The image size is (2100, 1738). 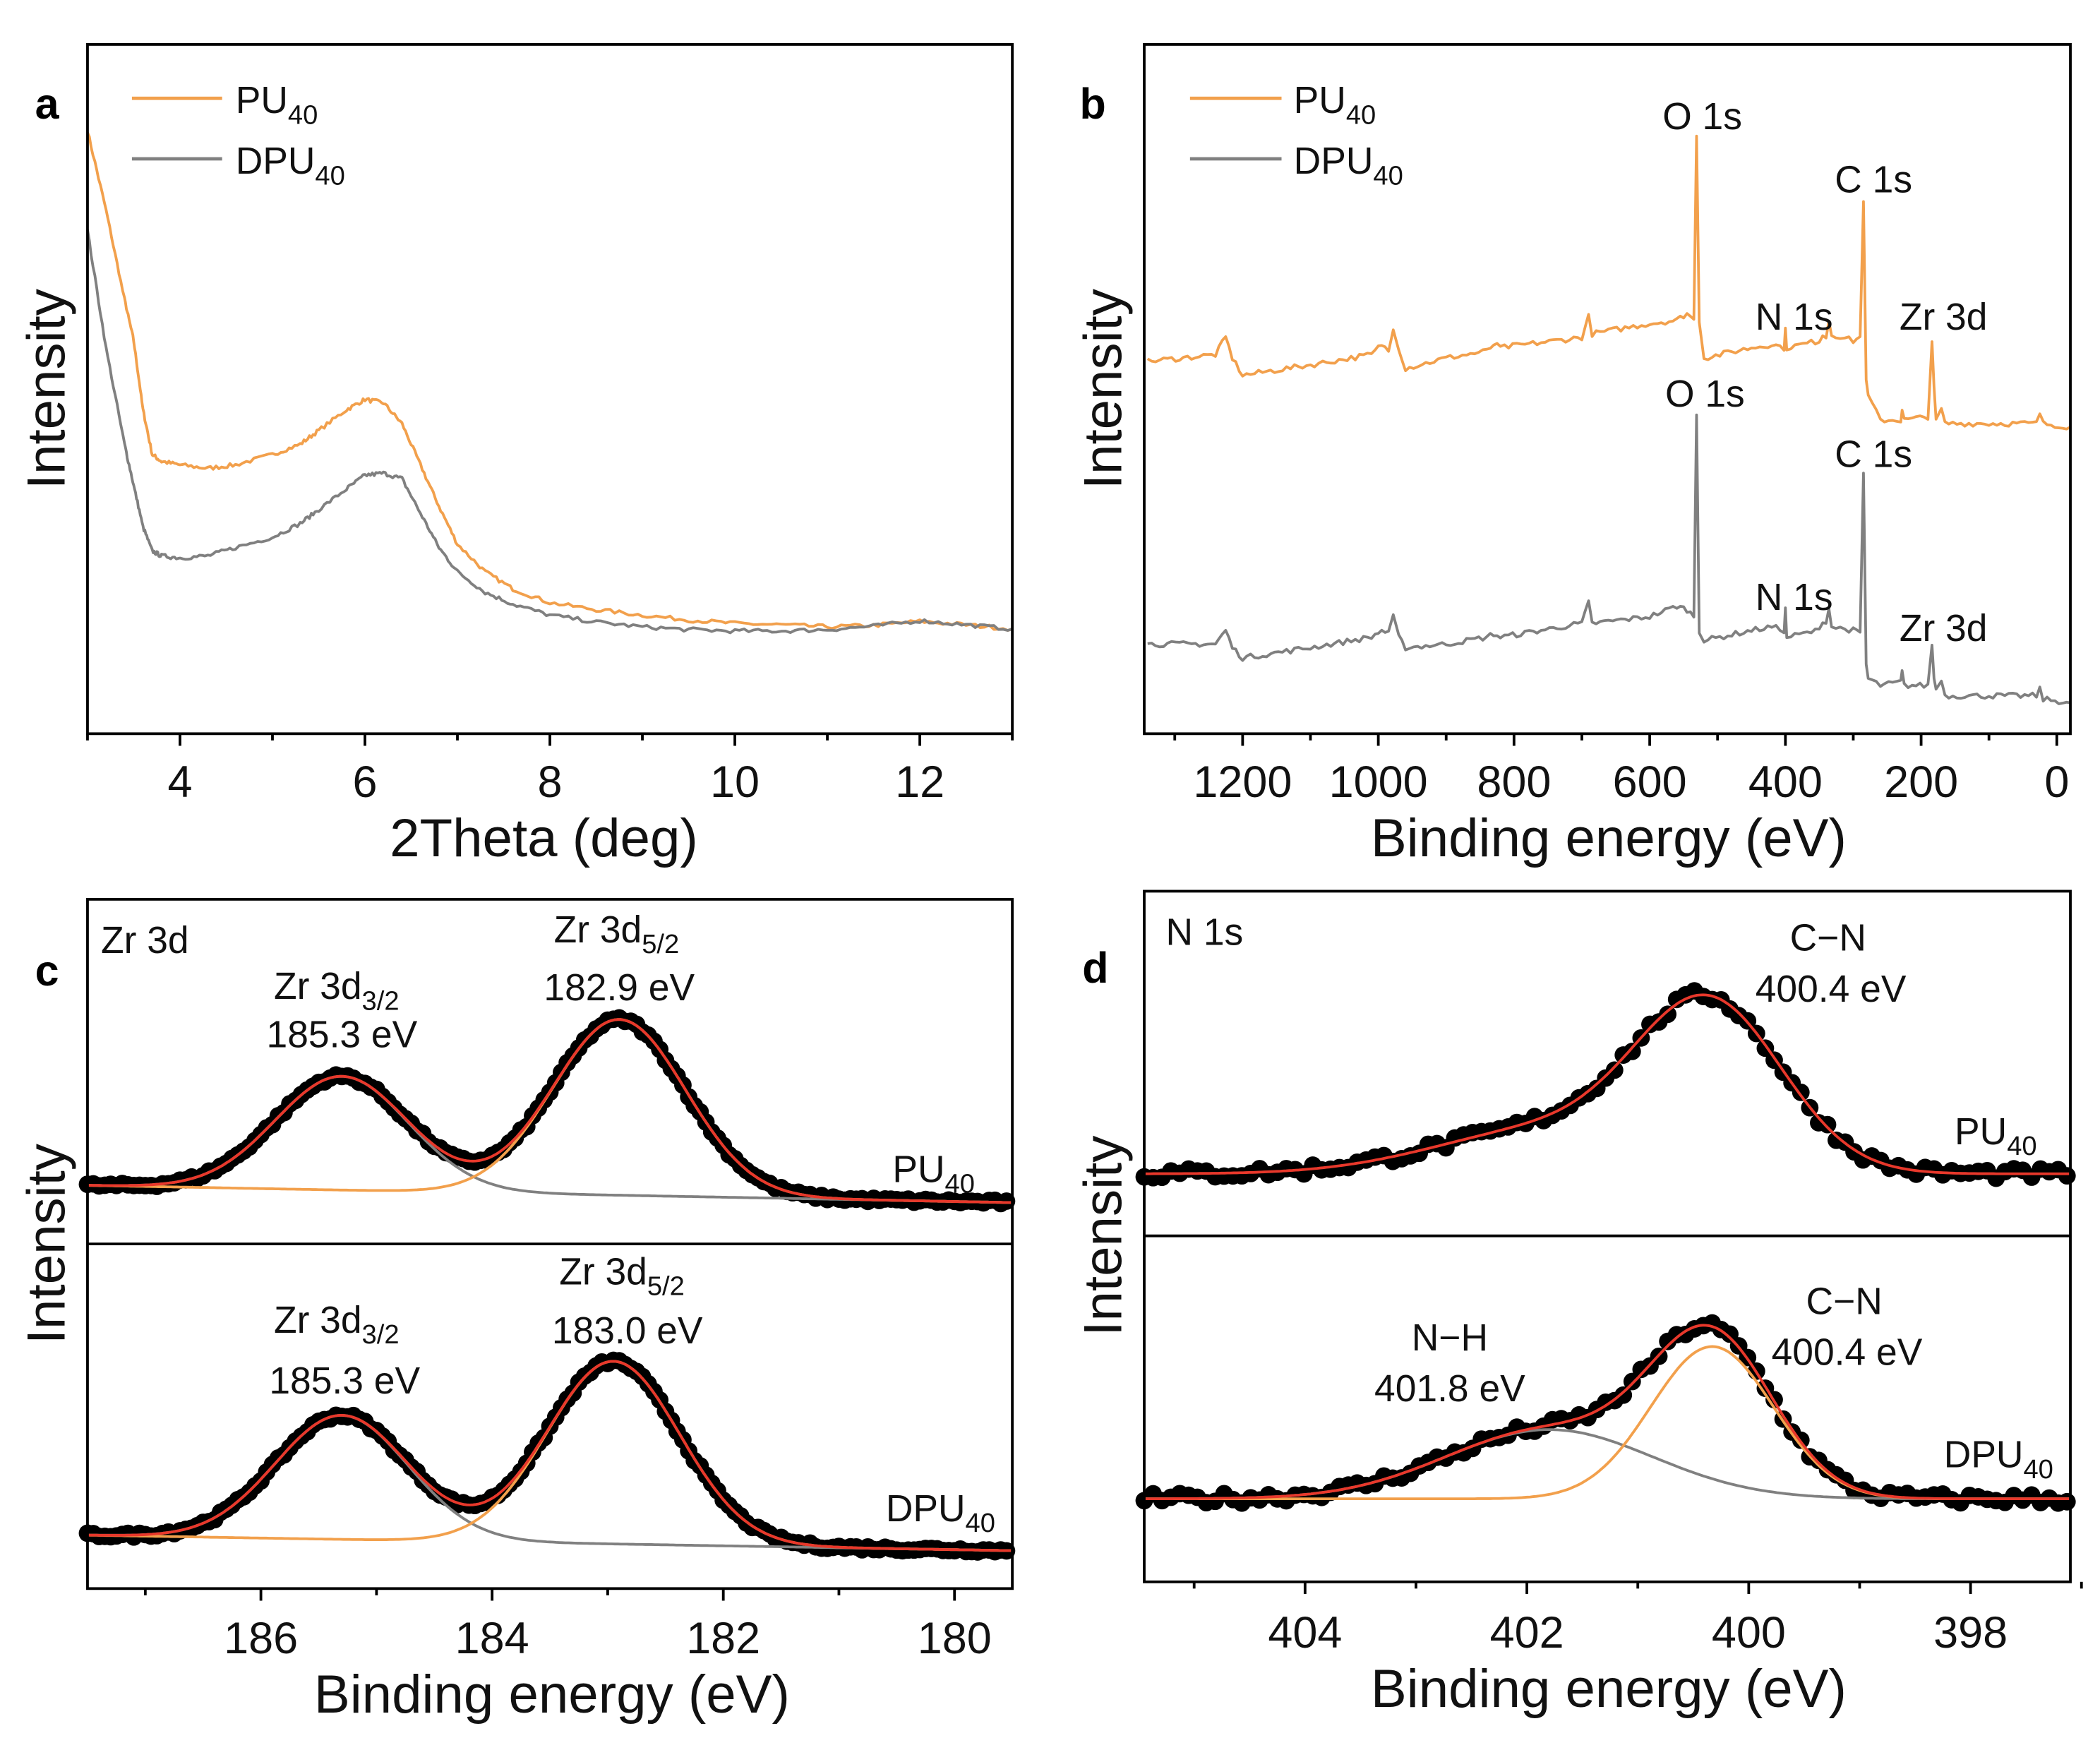 I want to click on peak-value-cn-dpu40: 400.4 eV, so click(x=1848, y=1353).